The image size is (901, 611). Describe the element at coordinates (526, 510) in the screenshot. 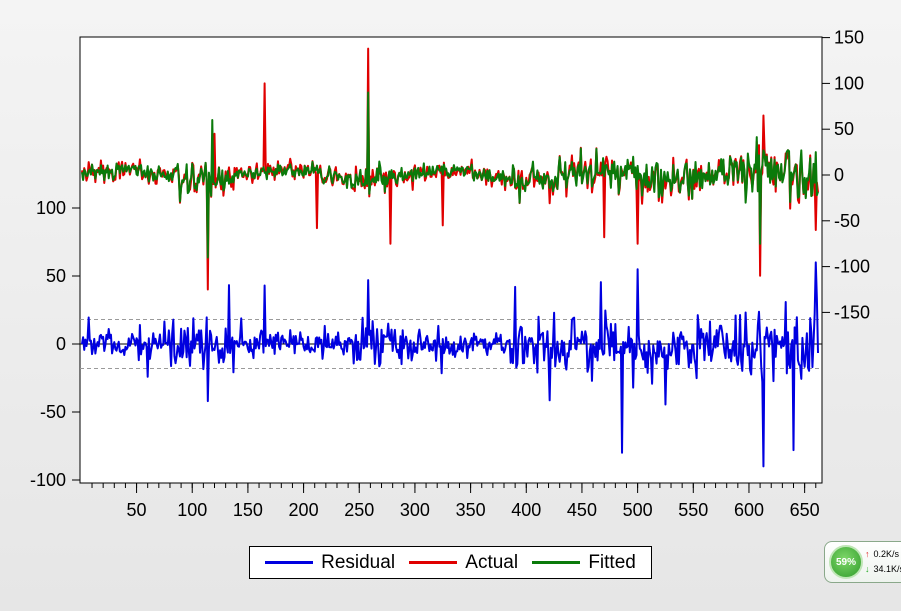

I see `x-tick-label-400: 400` at that location.